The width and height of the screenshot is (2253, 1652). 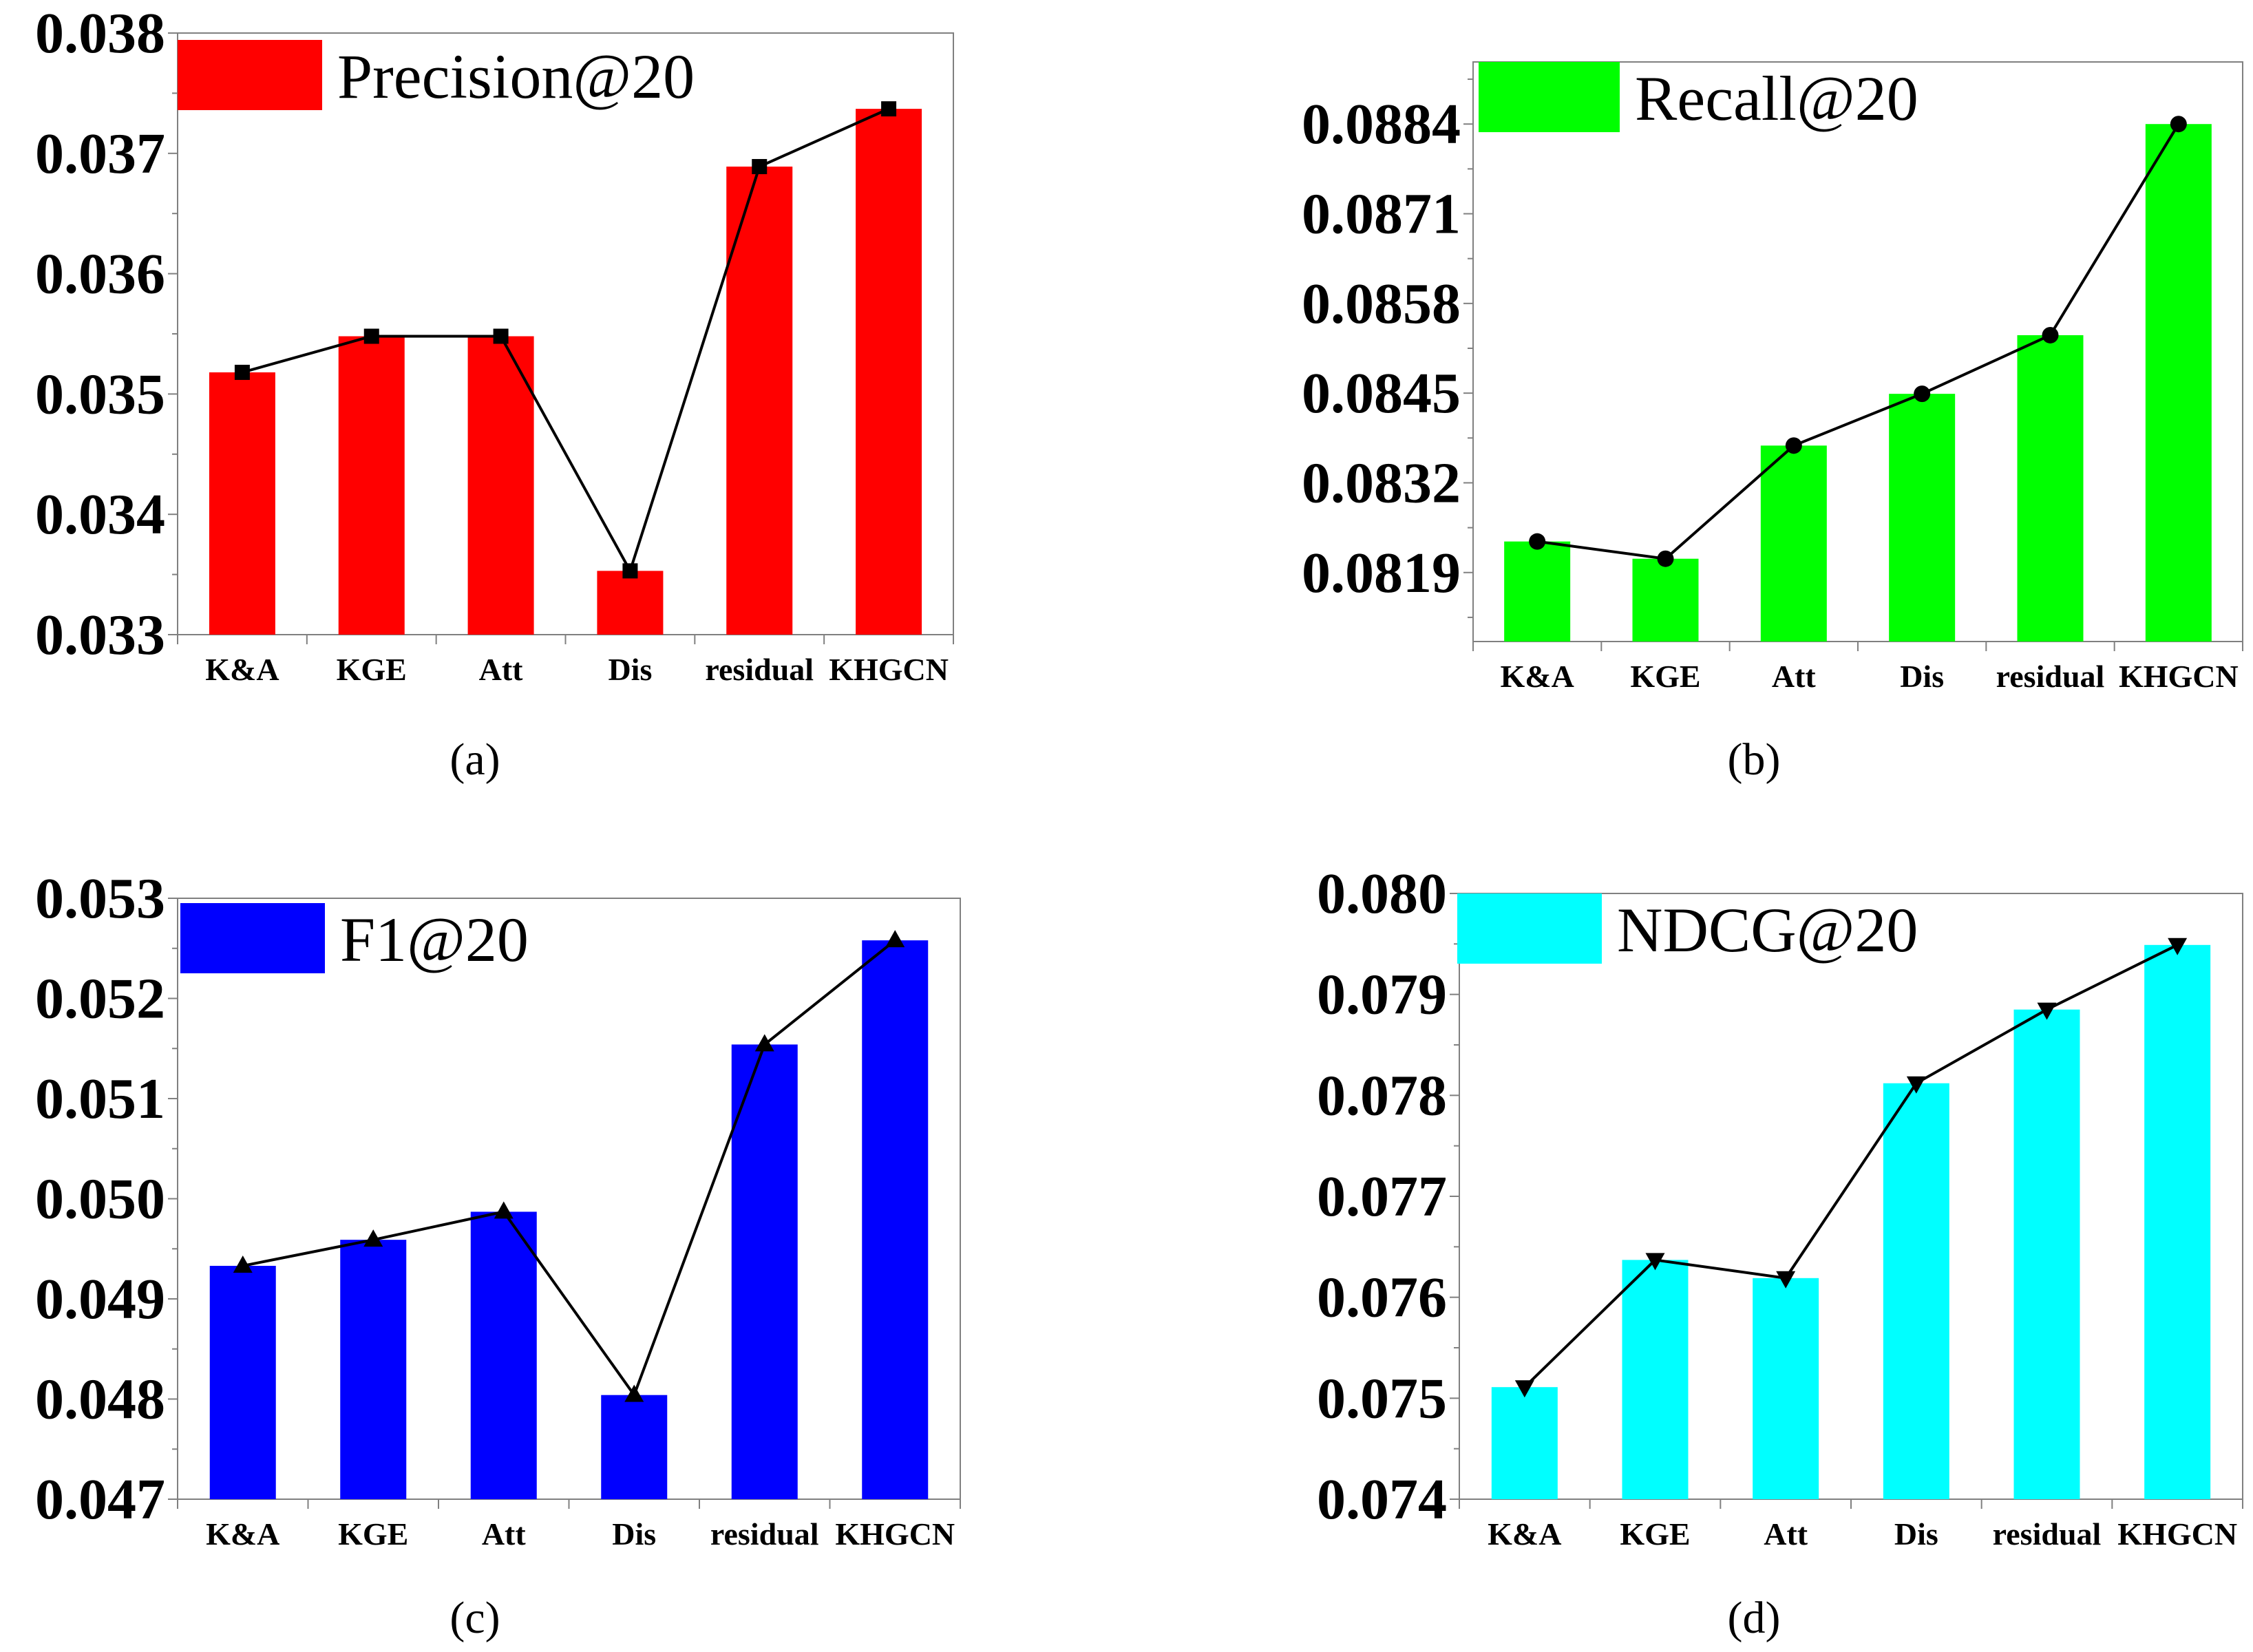 I want to click on y-tick-label: 0.034, so click(x=100, y=515).